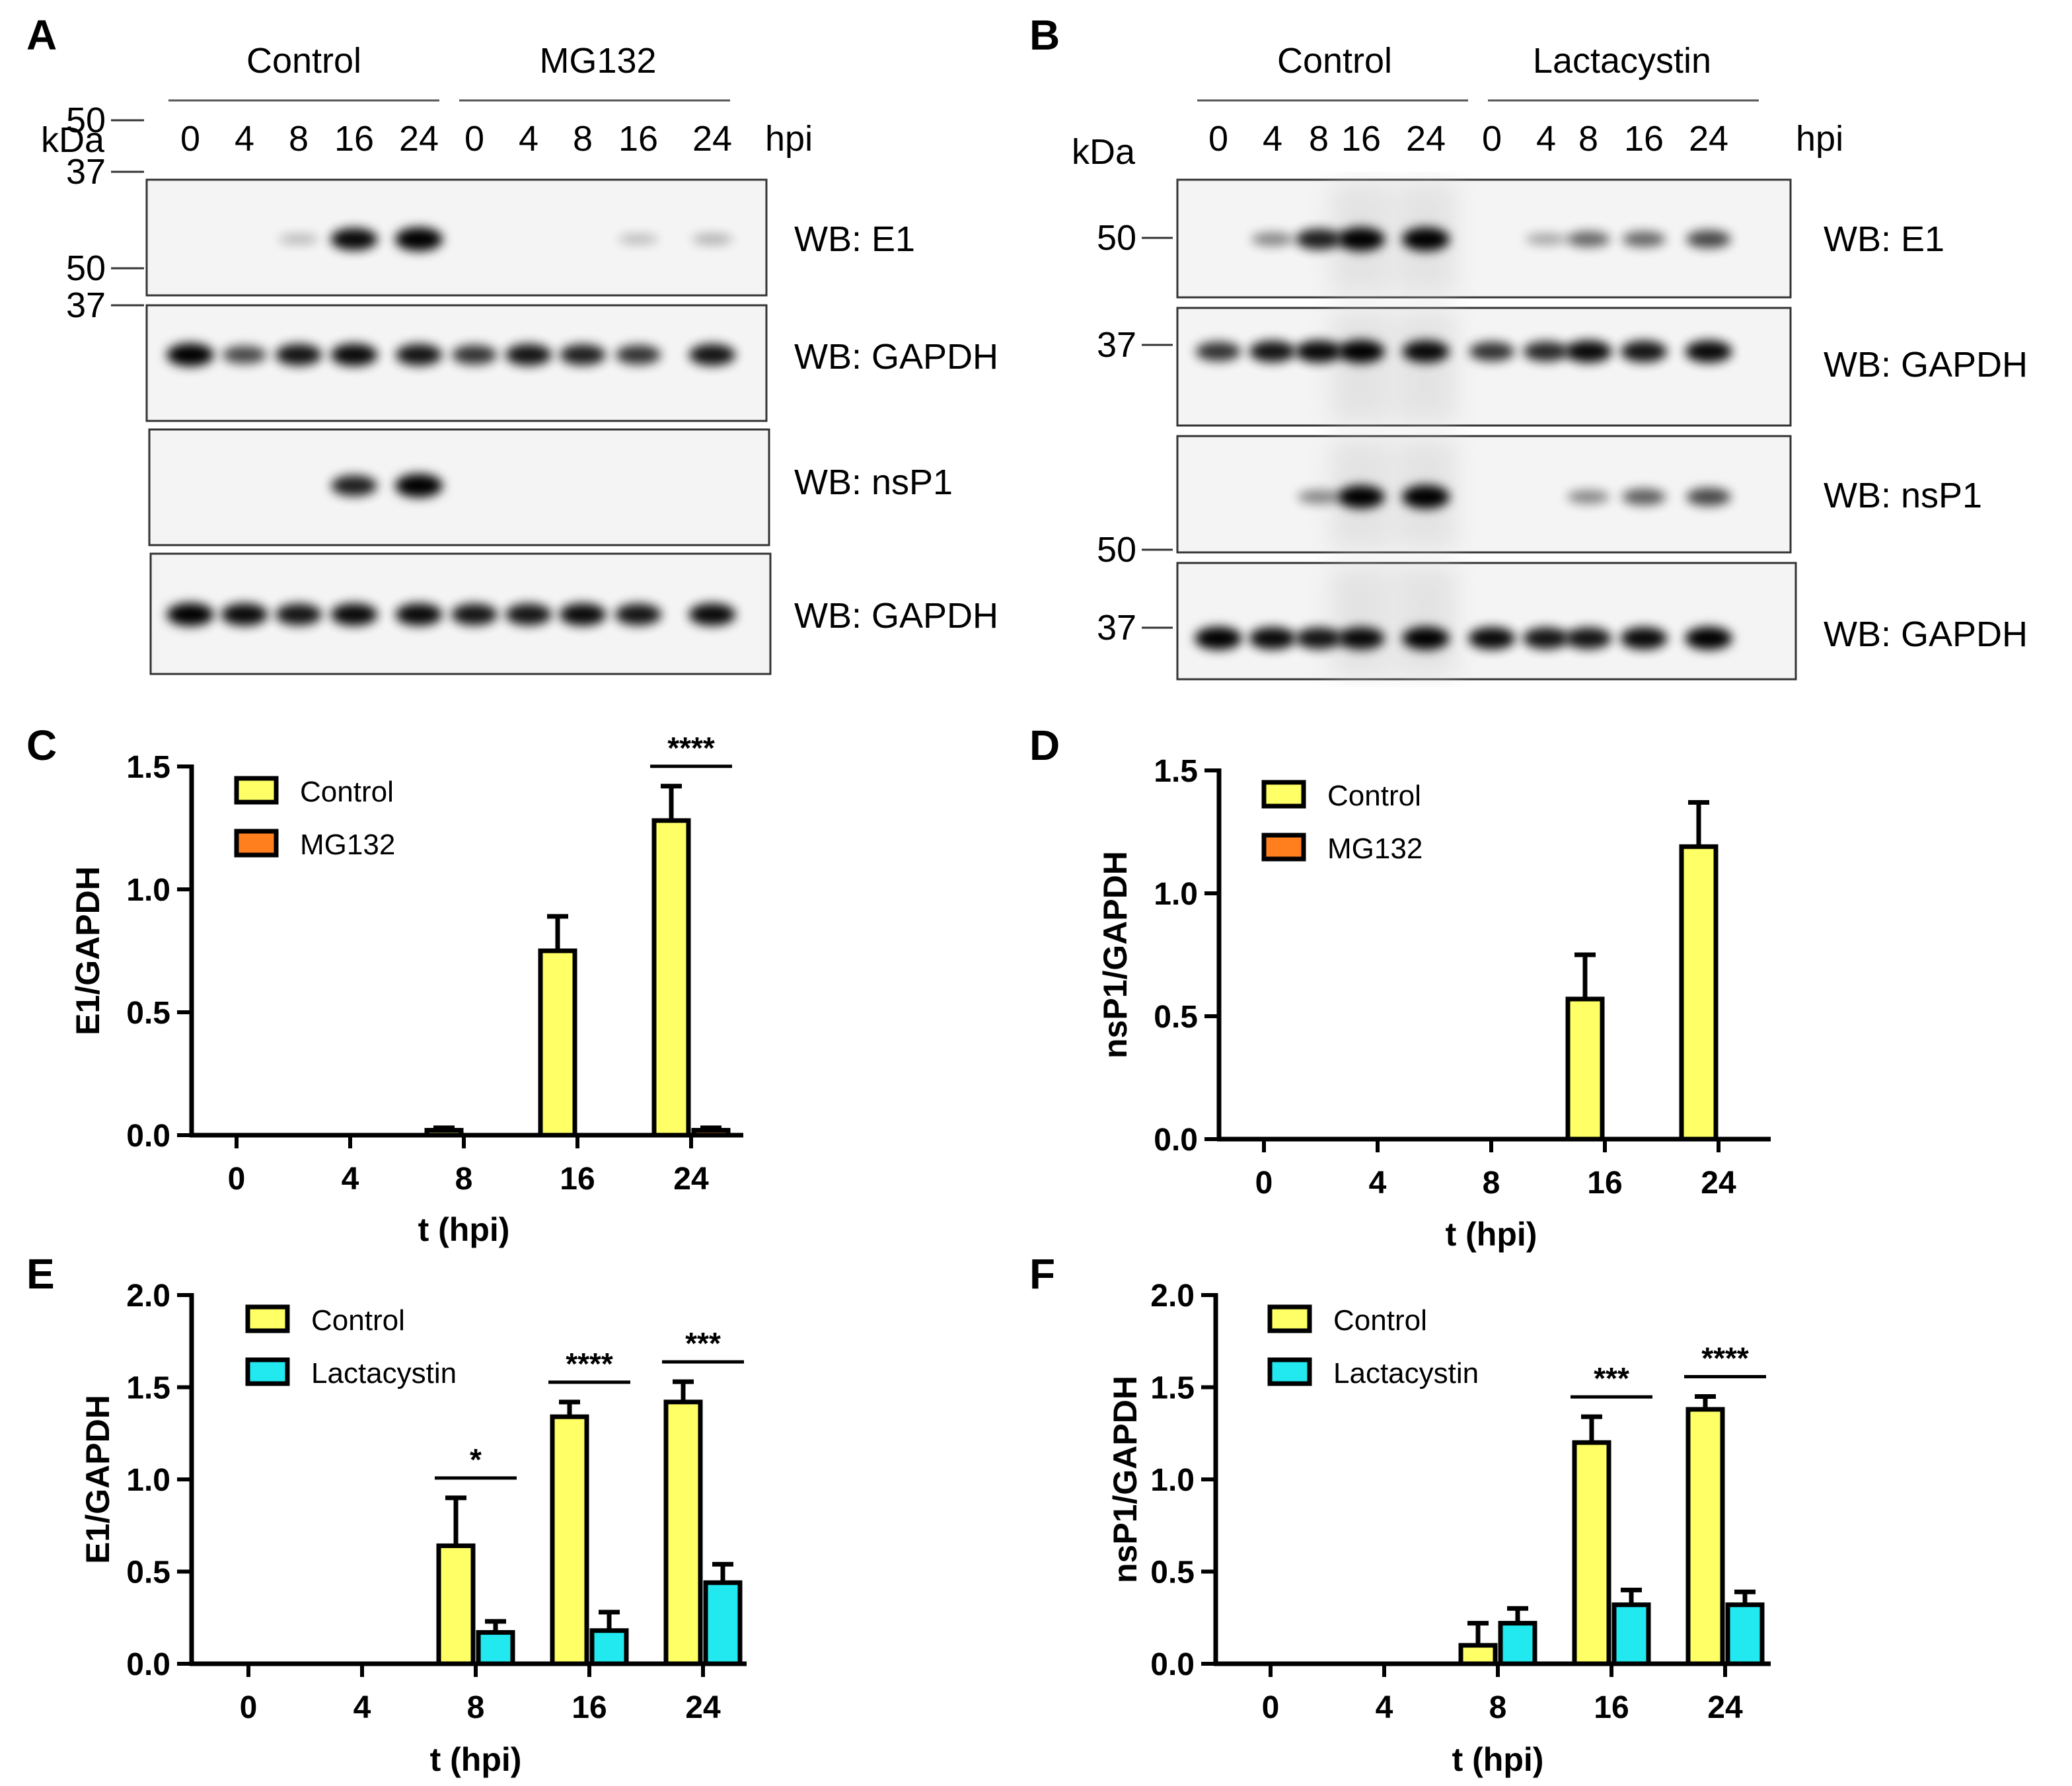  I want to click on lane-label: 24, so click(419, 139).